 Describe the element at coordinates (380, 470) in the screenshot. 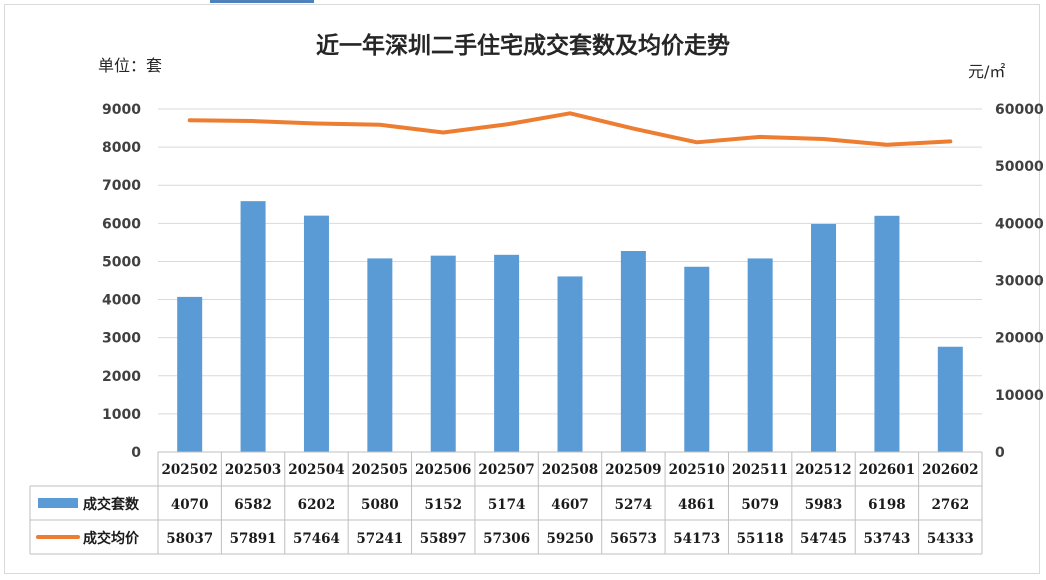

I see `x-axis-tick-label: 202505` at that location.